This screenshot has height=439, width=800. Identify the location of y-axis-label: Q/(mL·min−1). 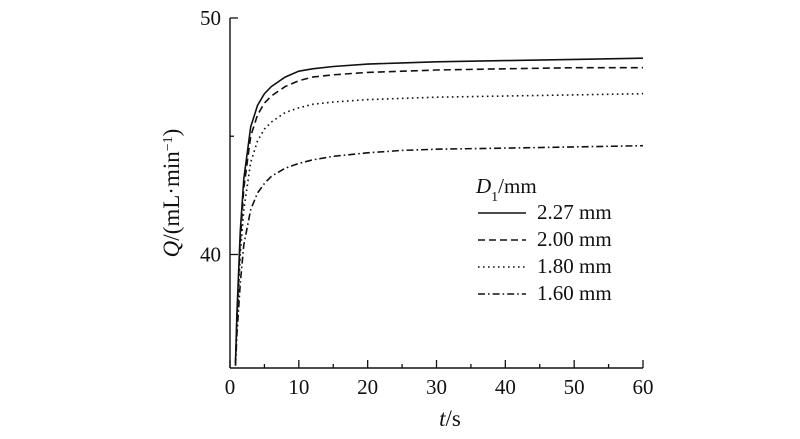
(171, 193).